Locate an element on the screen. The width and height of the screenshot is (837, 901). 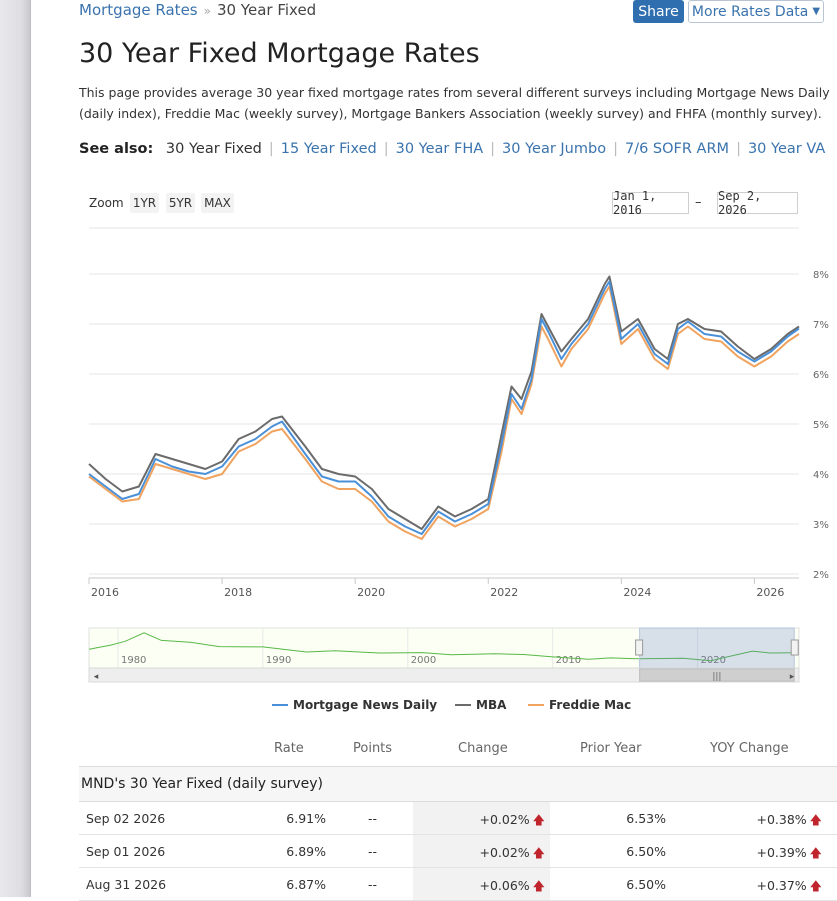
navigator-handle-left is located at coordinates (639, 647).